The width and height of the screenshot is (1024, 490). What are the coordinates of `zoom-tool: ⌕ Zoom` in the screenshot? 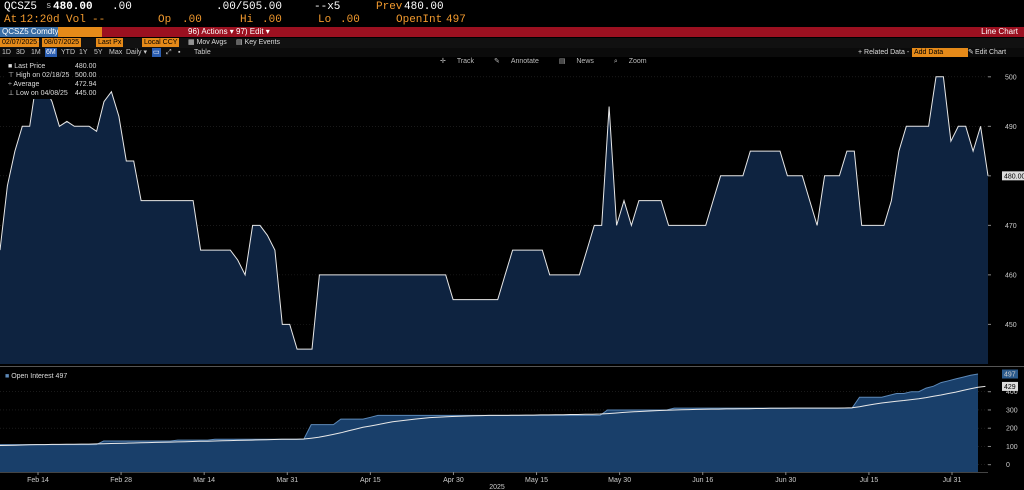 It's located at (630, 61).